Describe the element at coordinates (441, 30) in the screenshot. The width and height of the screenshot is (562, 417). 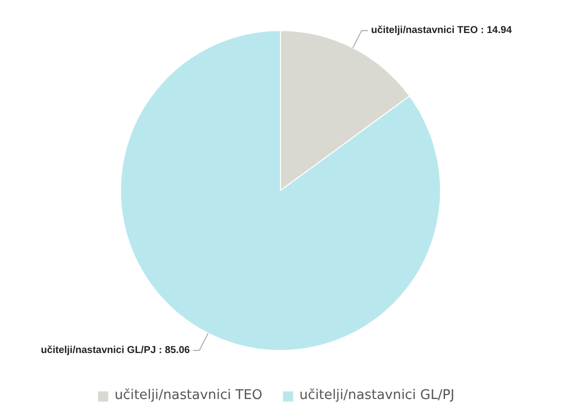
I see `data-label: učitelji/nastavnici TEO : 14.94` at that location.